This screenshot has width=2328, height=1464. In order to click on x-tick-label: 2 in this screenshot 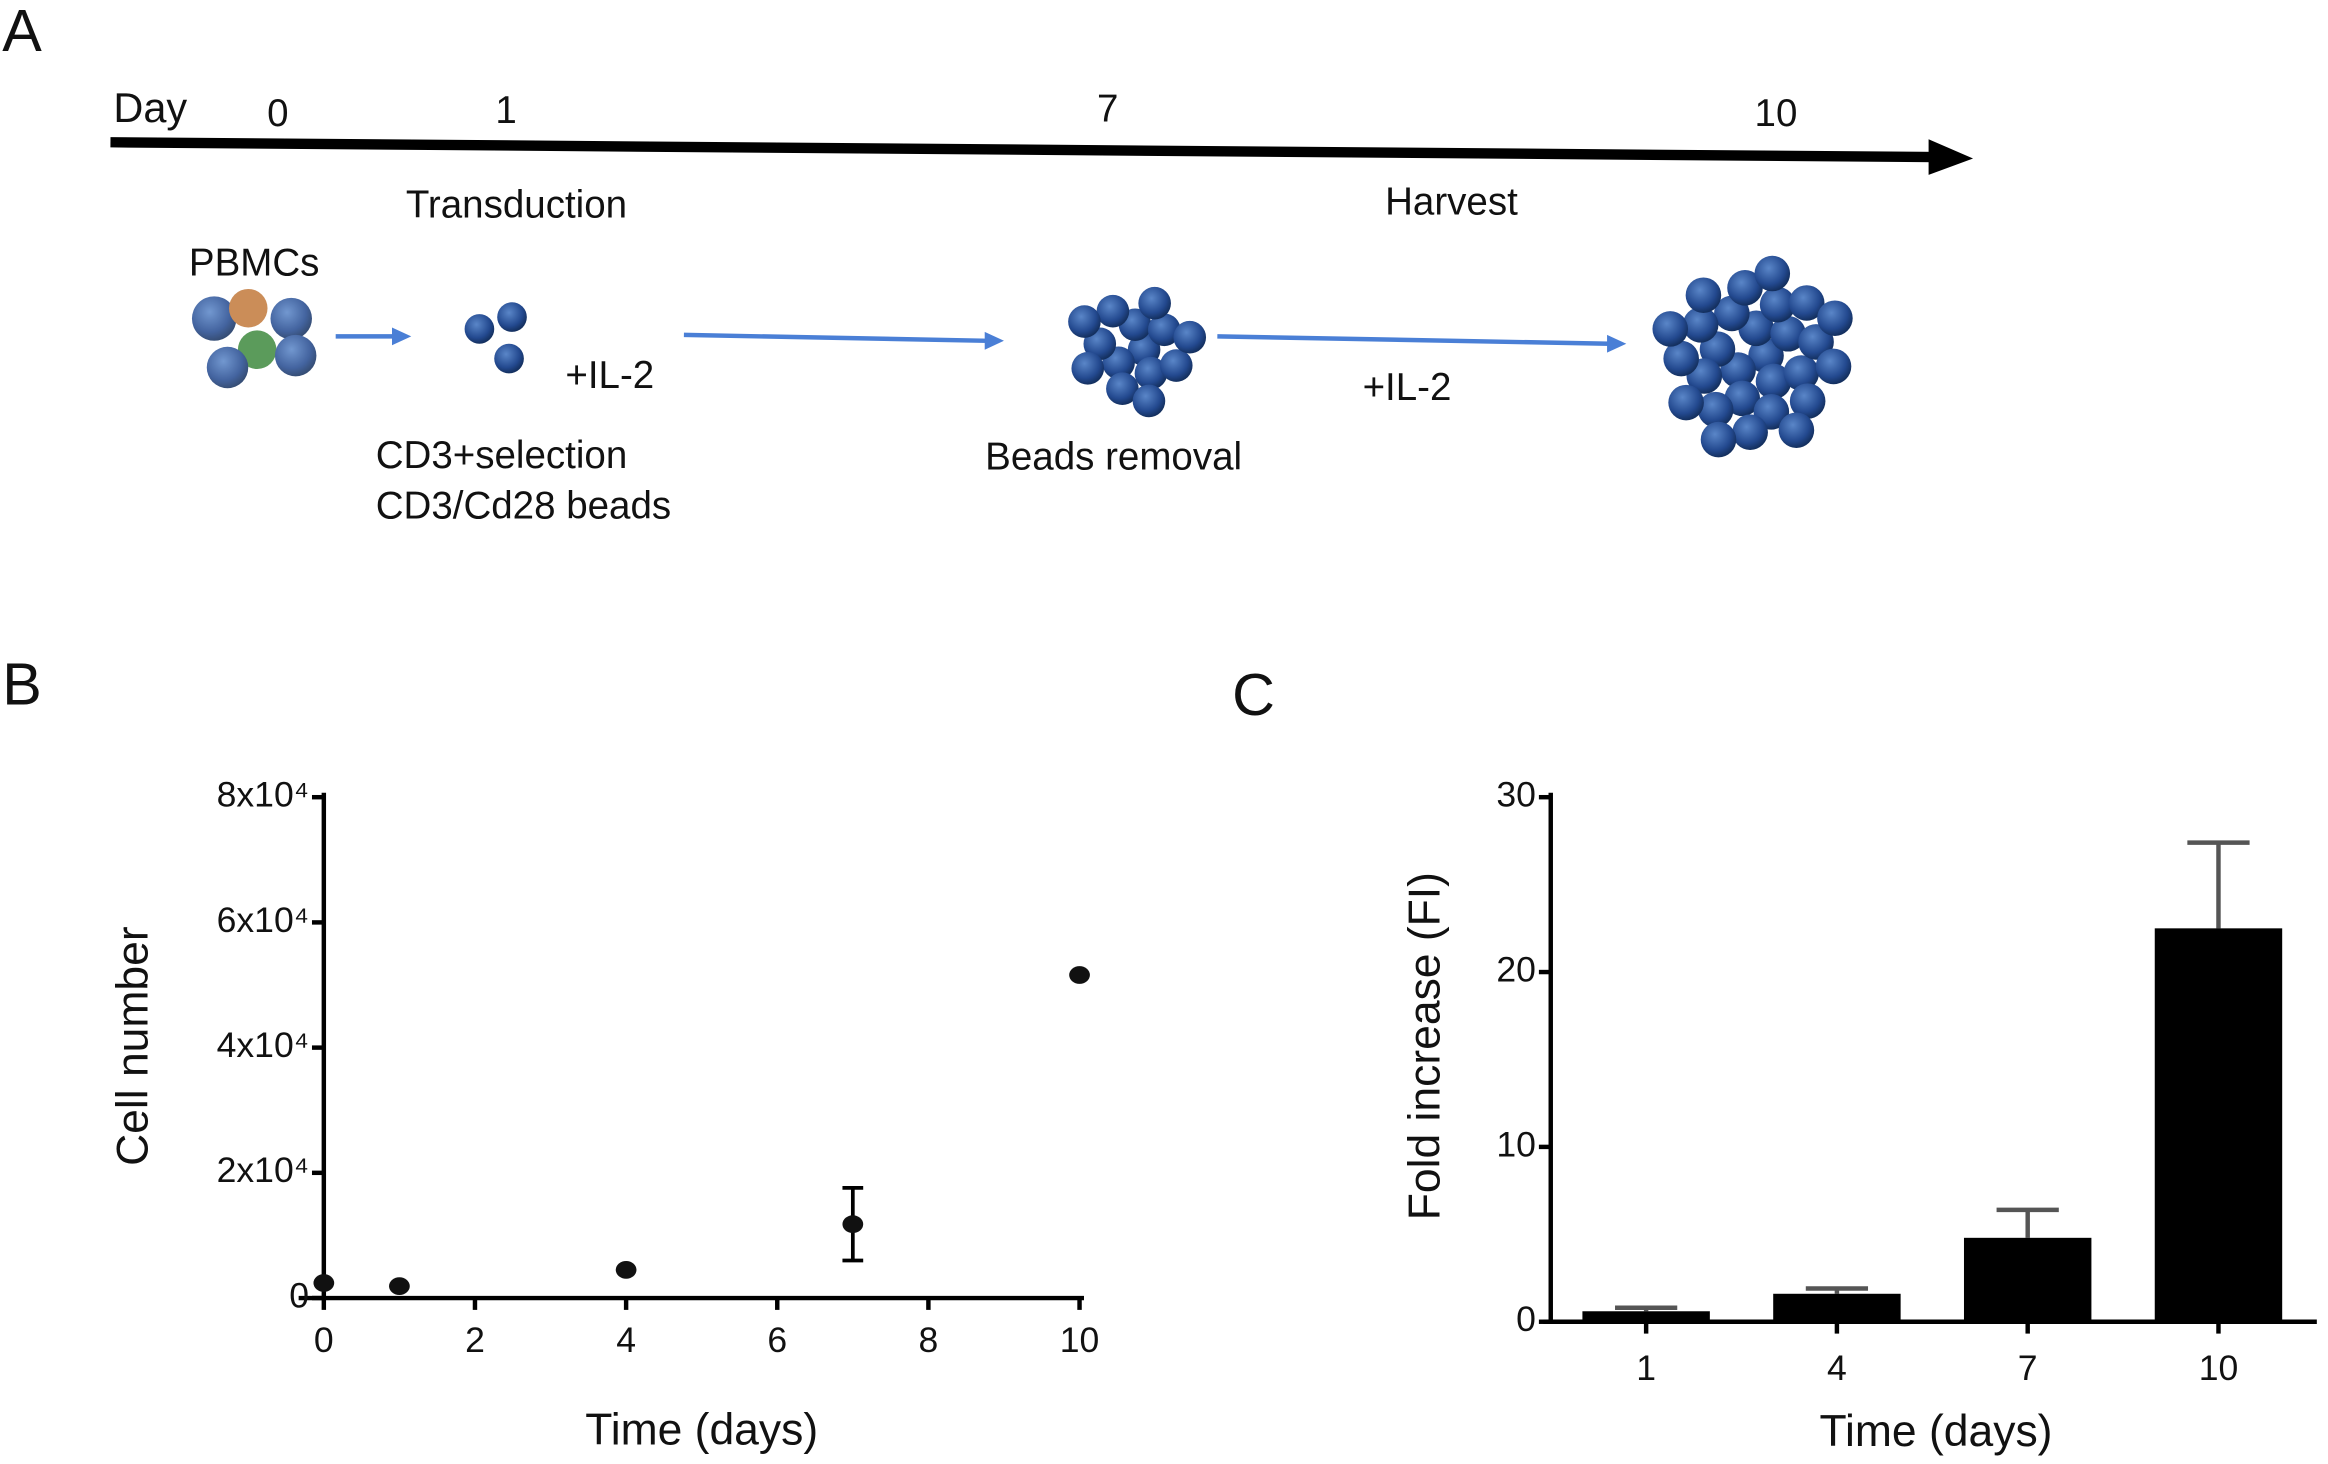, I will do `click(475, 1340)`.